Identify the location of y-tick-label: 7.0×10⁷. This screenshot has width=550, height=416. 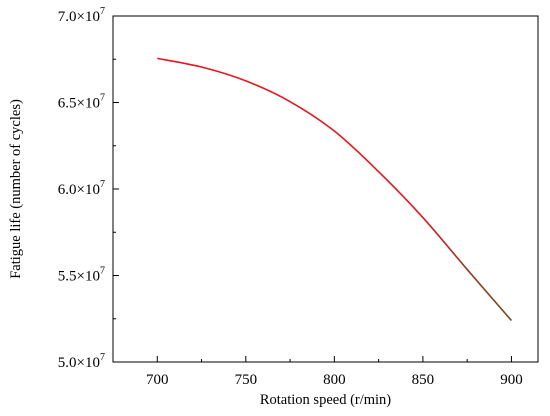
(81, 15).